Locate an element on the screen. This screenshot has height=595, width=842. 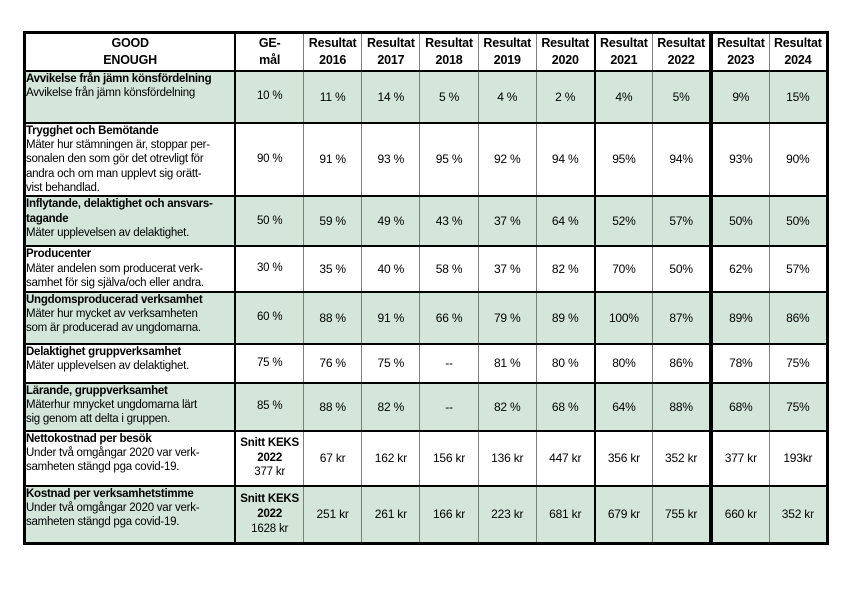
result-cell-2024: 75% is located at coordinates (798, 363).